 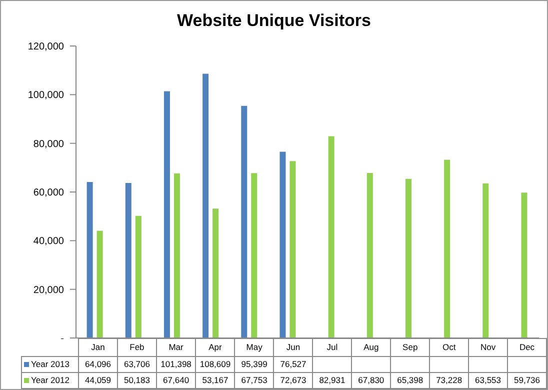 What do you see at coordinates (48, 144) in the screenshot?
I see `y-tick-label: 80,000` at bounding box center [48, 144].